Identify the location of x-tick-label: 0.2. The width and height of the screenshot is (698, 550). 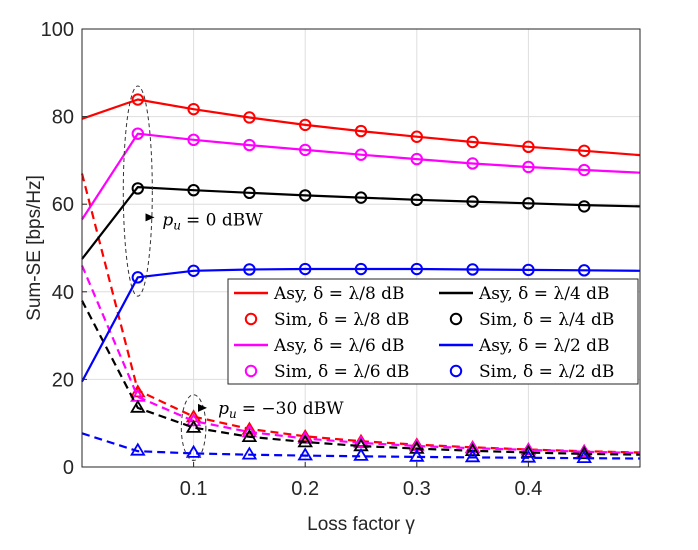
(305, 489).